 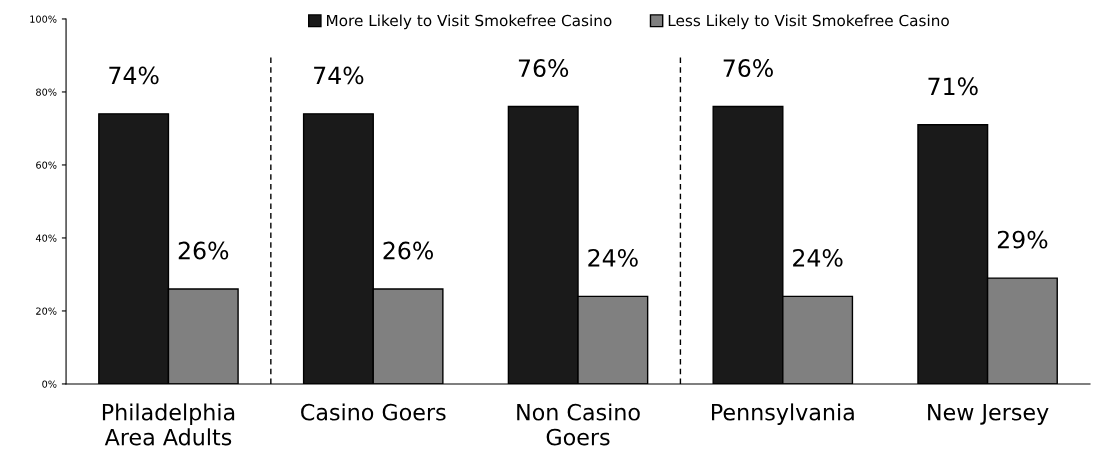 What do you see at coordinates (49, 384) in the screenshot?
I see `y-tick-label: 0%` at bounding box center [49, 384].